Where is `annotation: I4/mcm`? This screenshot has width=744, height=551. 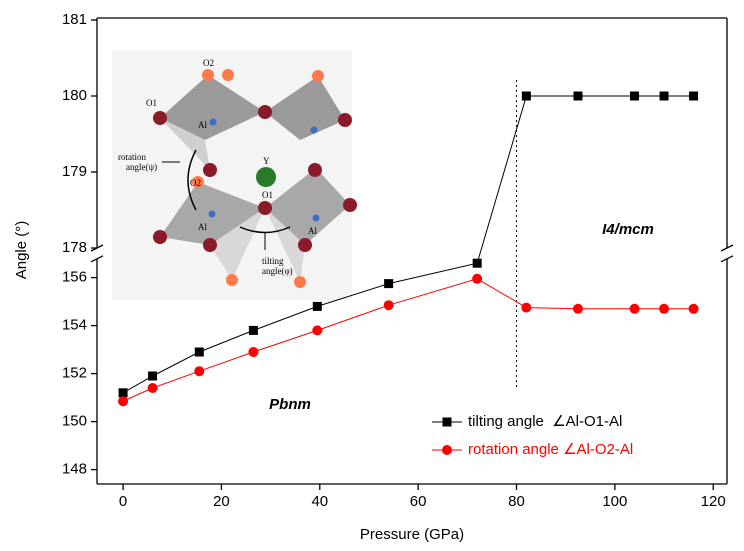 annotation: I4/mcm is located at coordinates (628, 229).